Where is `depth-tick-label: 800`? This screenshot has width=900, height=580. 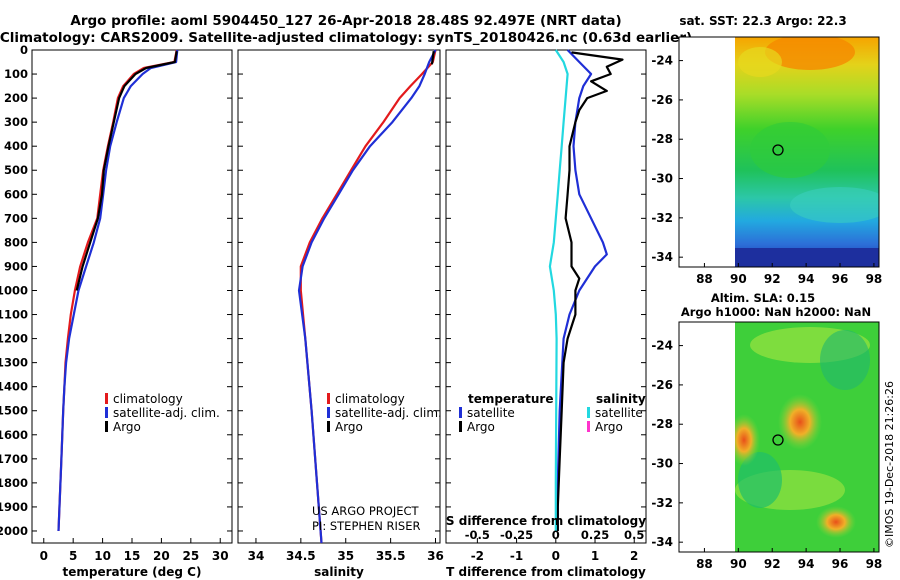
depth-tick-label: 800 is located at coordinates (16, 242).